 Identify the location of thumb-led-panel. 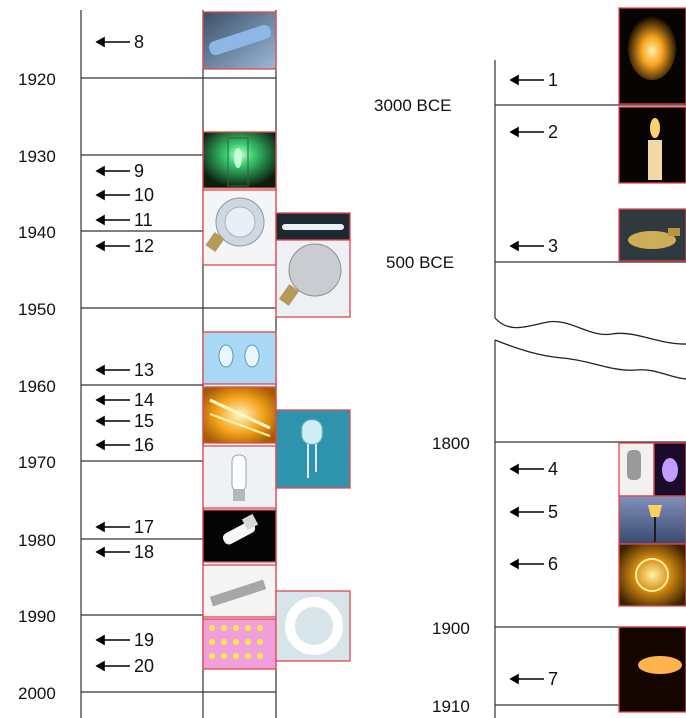
(239, 644).